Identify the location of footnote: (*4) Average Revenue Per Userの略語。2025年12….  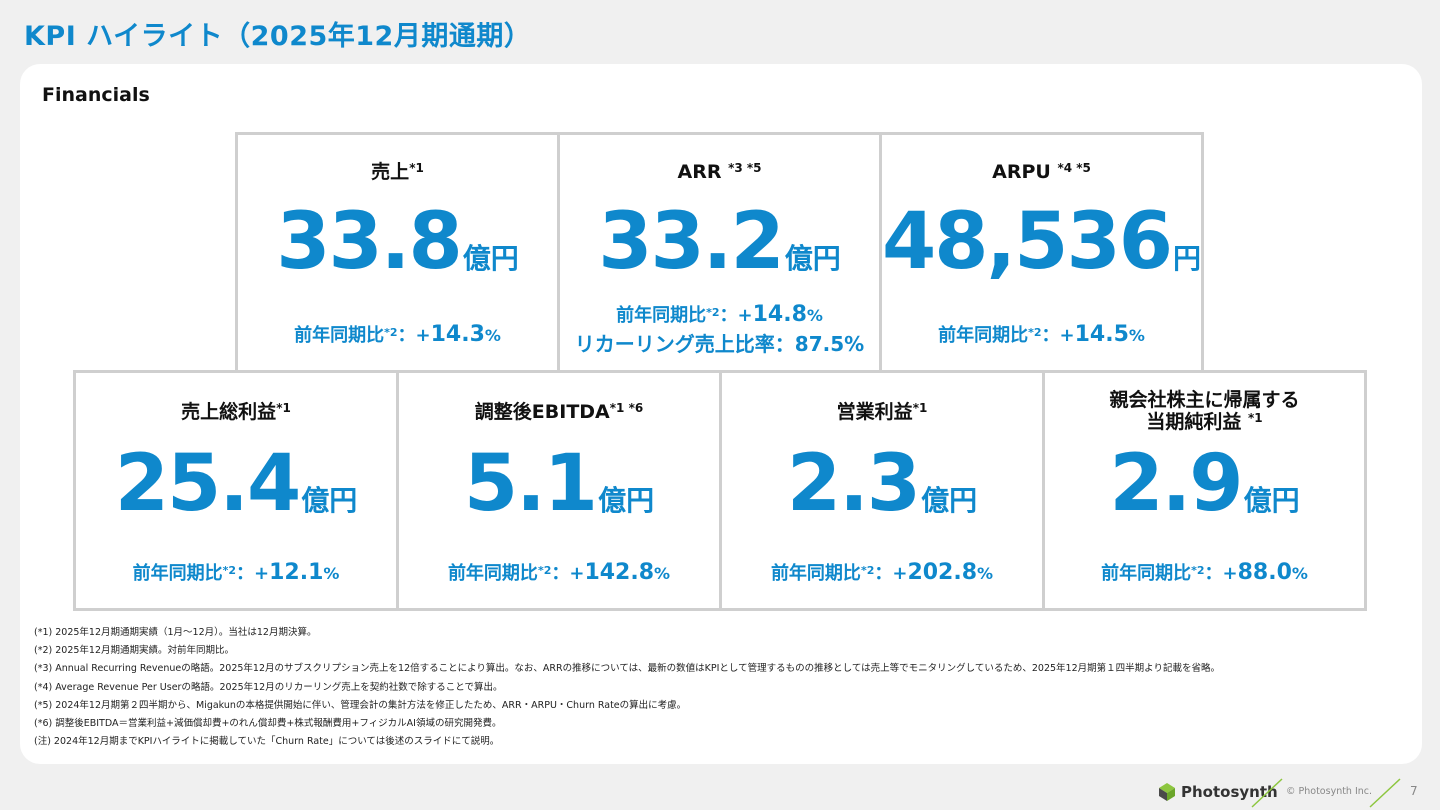
(268, 687).